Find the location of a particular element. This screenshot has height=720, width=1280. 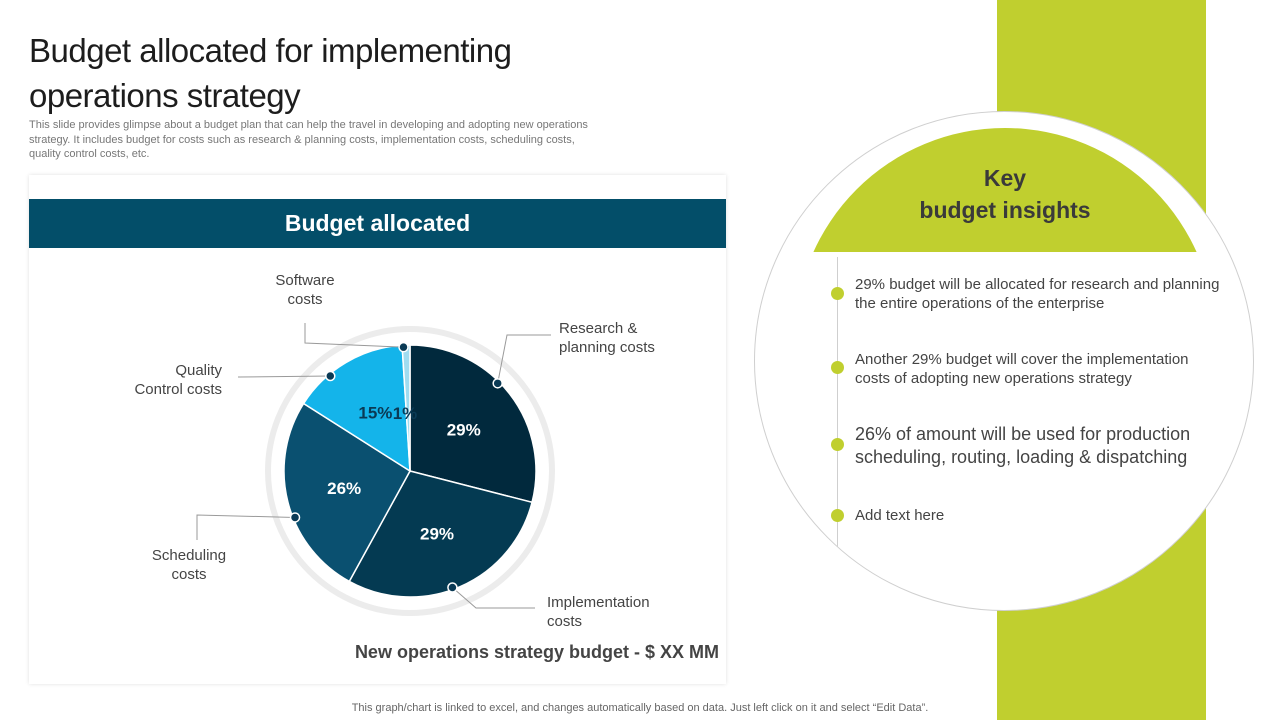

insights-header-cap is located at coordinates (1004, 182).